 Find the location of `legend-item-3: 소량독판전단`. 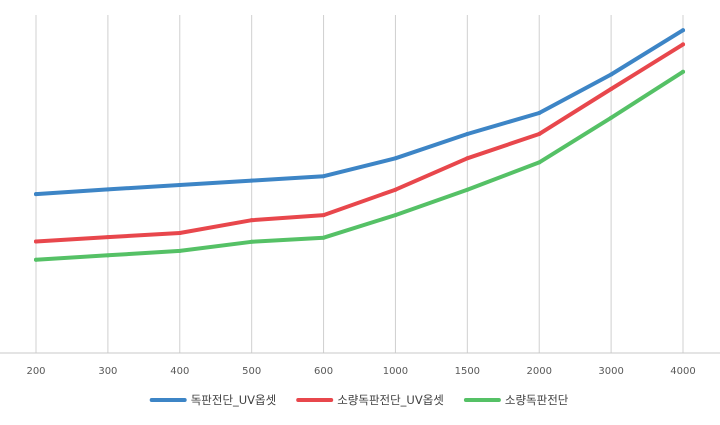

legend-item-3: 소량독판전단 is located at coordinates (516, 400).